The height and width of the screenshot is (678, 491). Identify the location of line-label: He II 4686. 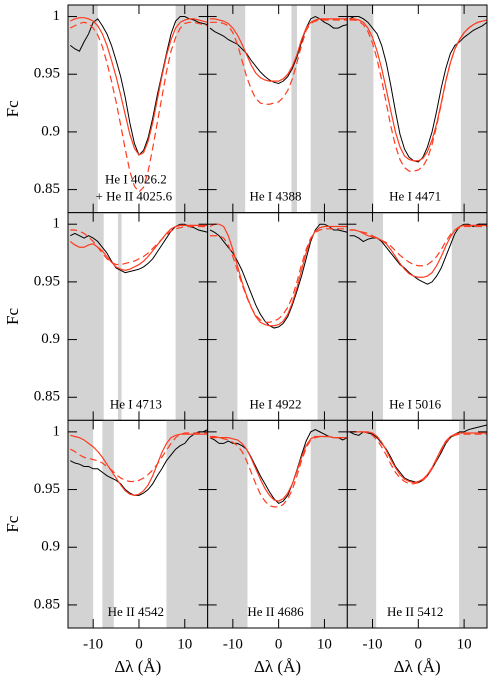
(275, 611).